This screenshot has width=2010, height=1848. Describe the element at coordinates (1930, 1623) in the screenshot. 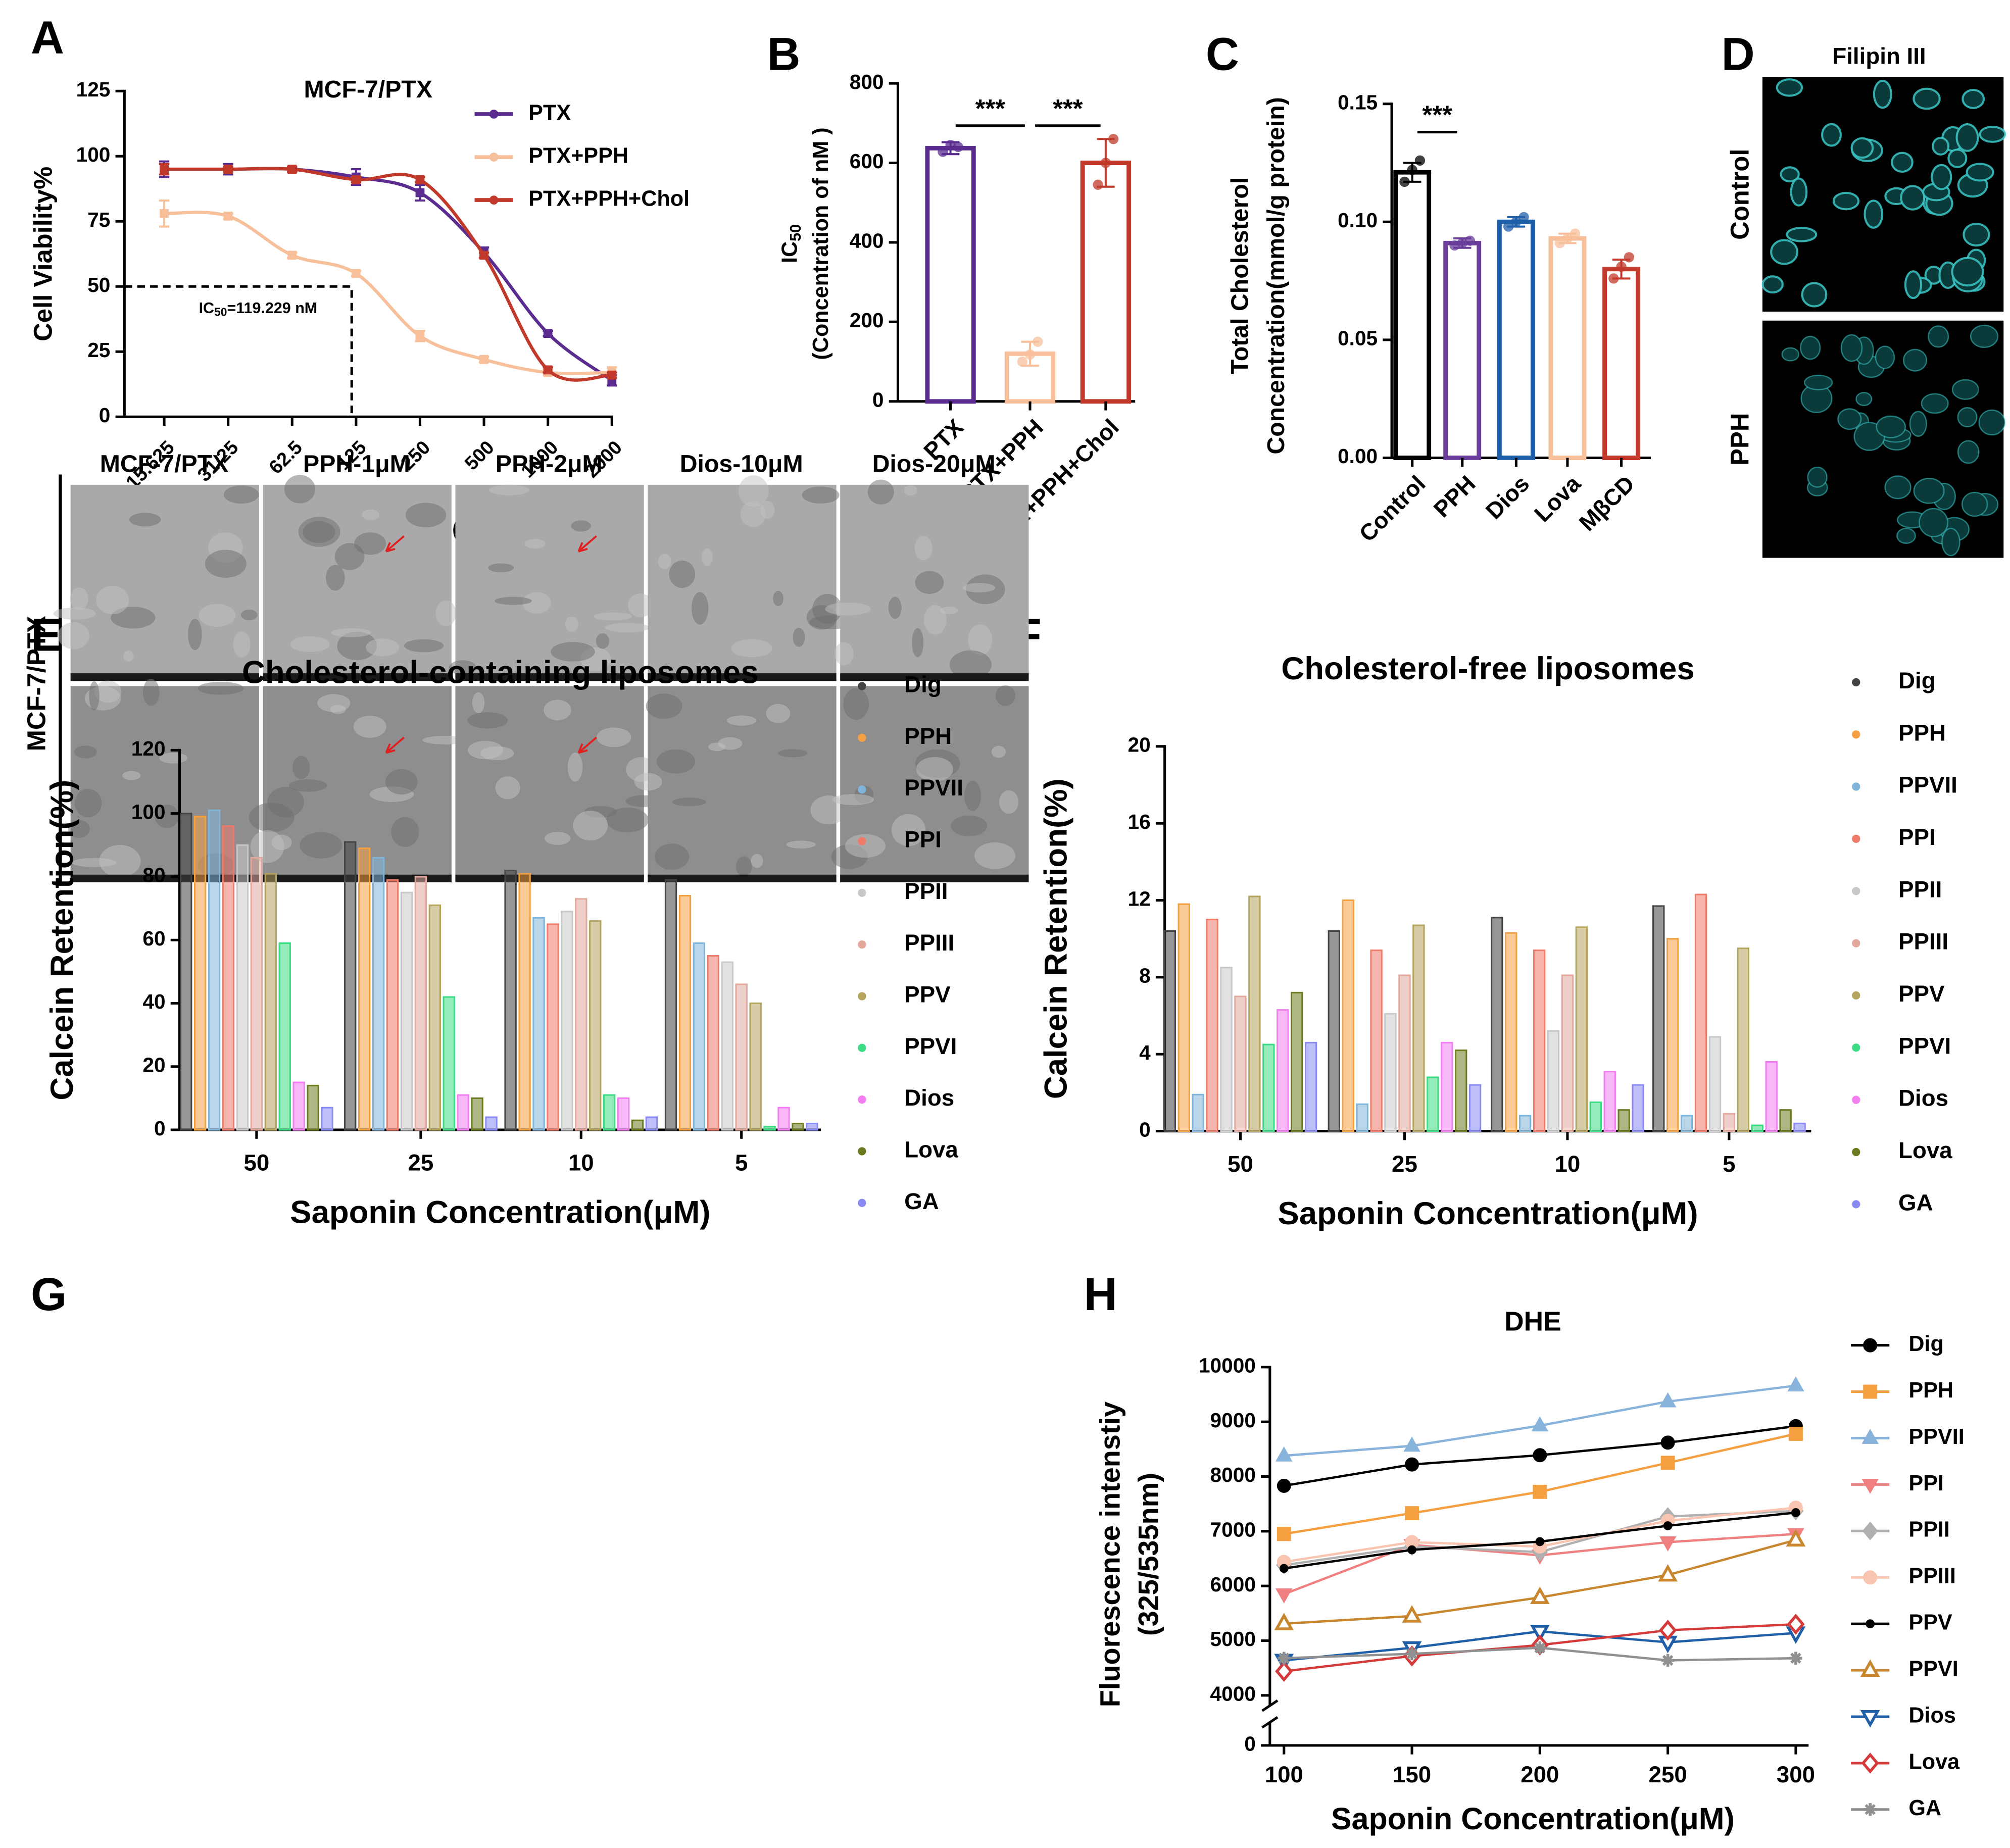

I see `legend-label: PPV` at that location.